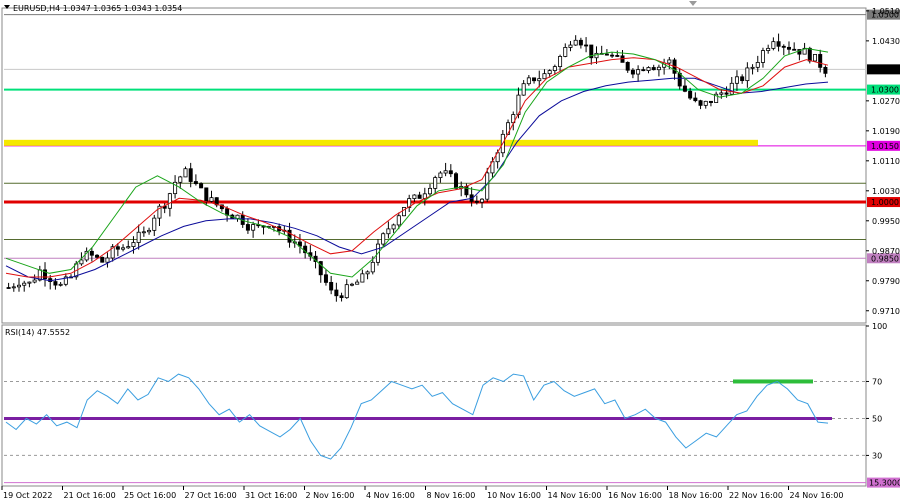 The height and width of the screenshot is (502, 900). What do you see at coordinates (886, 251) in the screenshot?
I see `price-tick-8: 0.9870` at bounding box center [886, 251].